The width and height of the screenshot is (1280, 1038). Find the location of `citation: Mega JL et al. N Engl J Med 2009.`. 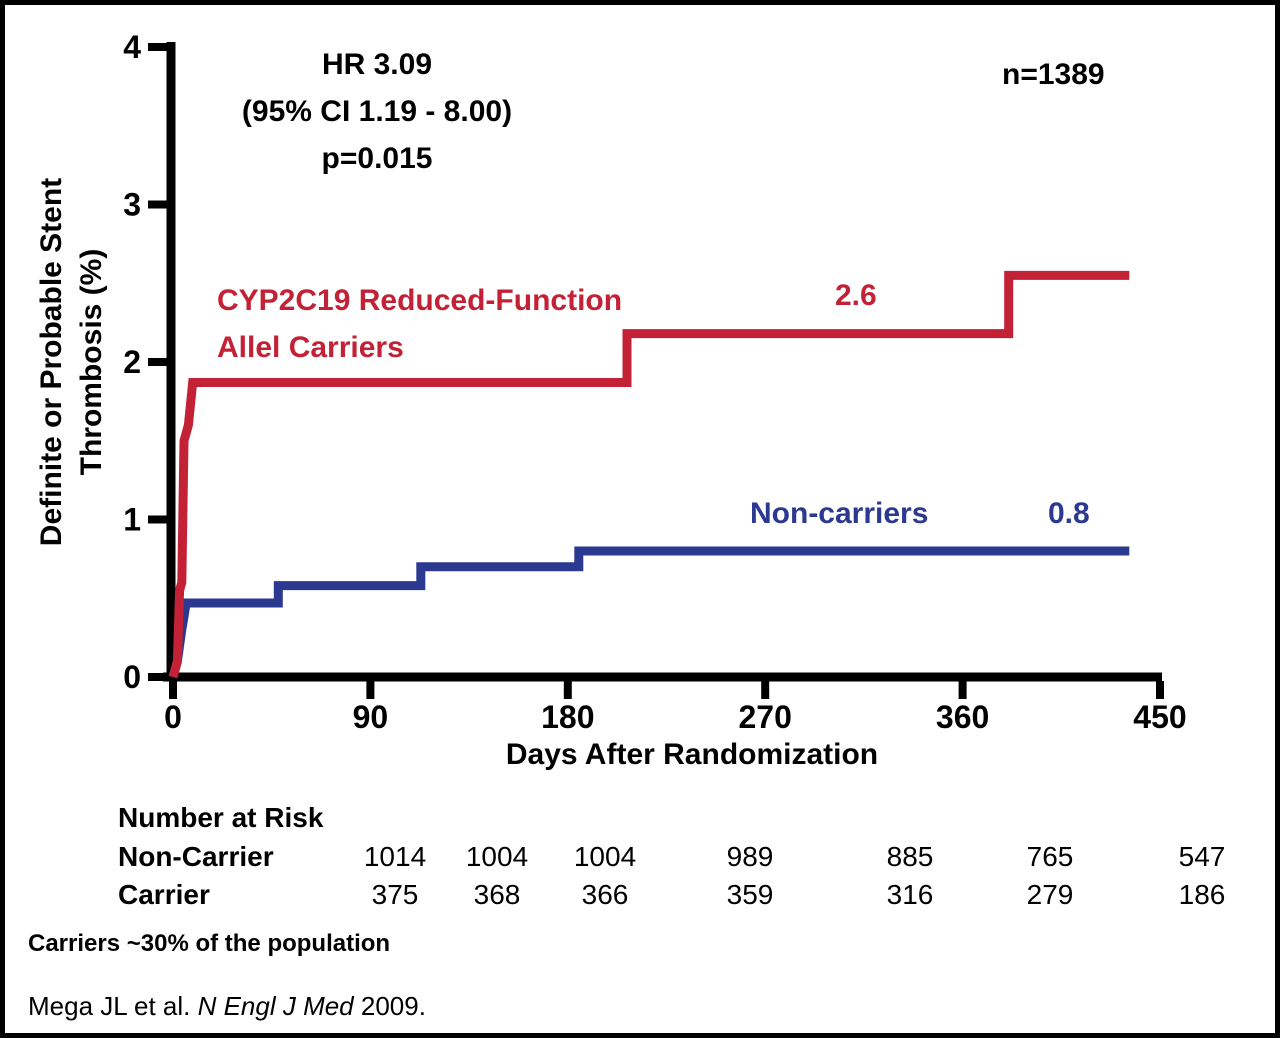

citation: Mega JL et al. N Engl J Med 2009. is located at coordinates (227, 1006).